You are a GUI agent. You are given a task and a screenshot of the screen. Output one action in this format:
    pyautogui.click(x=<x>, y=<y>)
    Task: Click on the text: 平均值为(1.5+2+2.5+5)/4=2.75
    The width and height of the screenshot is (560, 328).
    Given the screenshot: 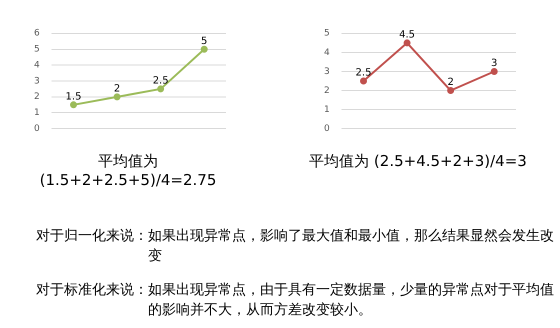 What is the action you would take?
    pyautogui.click(x=128, y=170)
    